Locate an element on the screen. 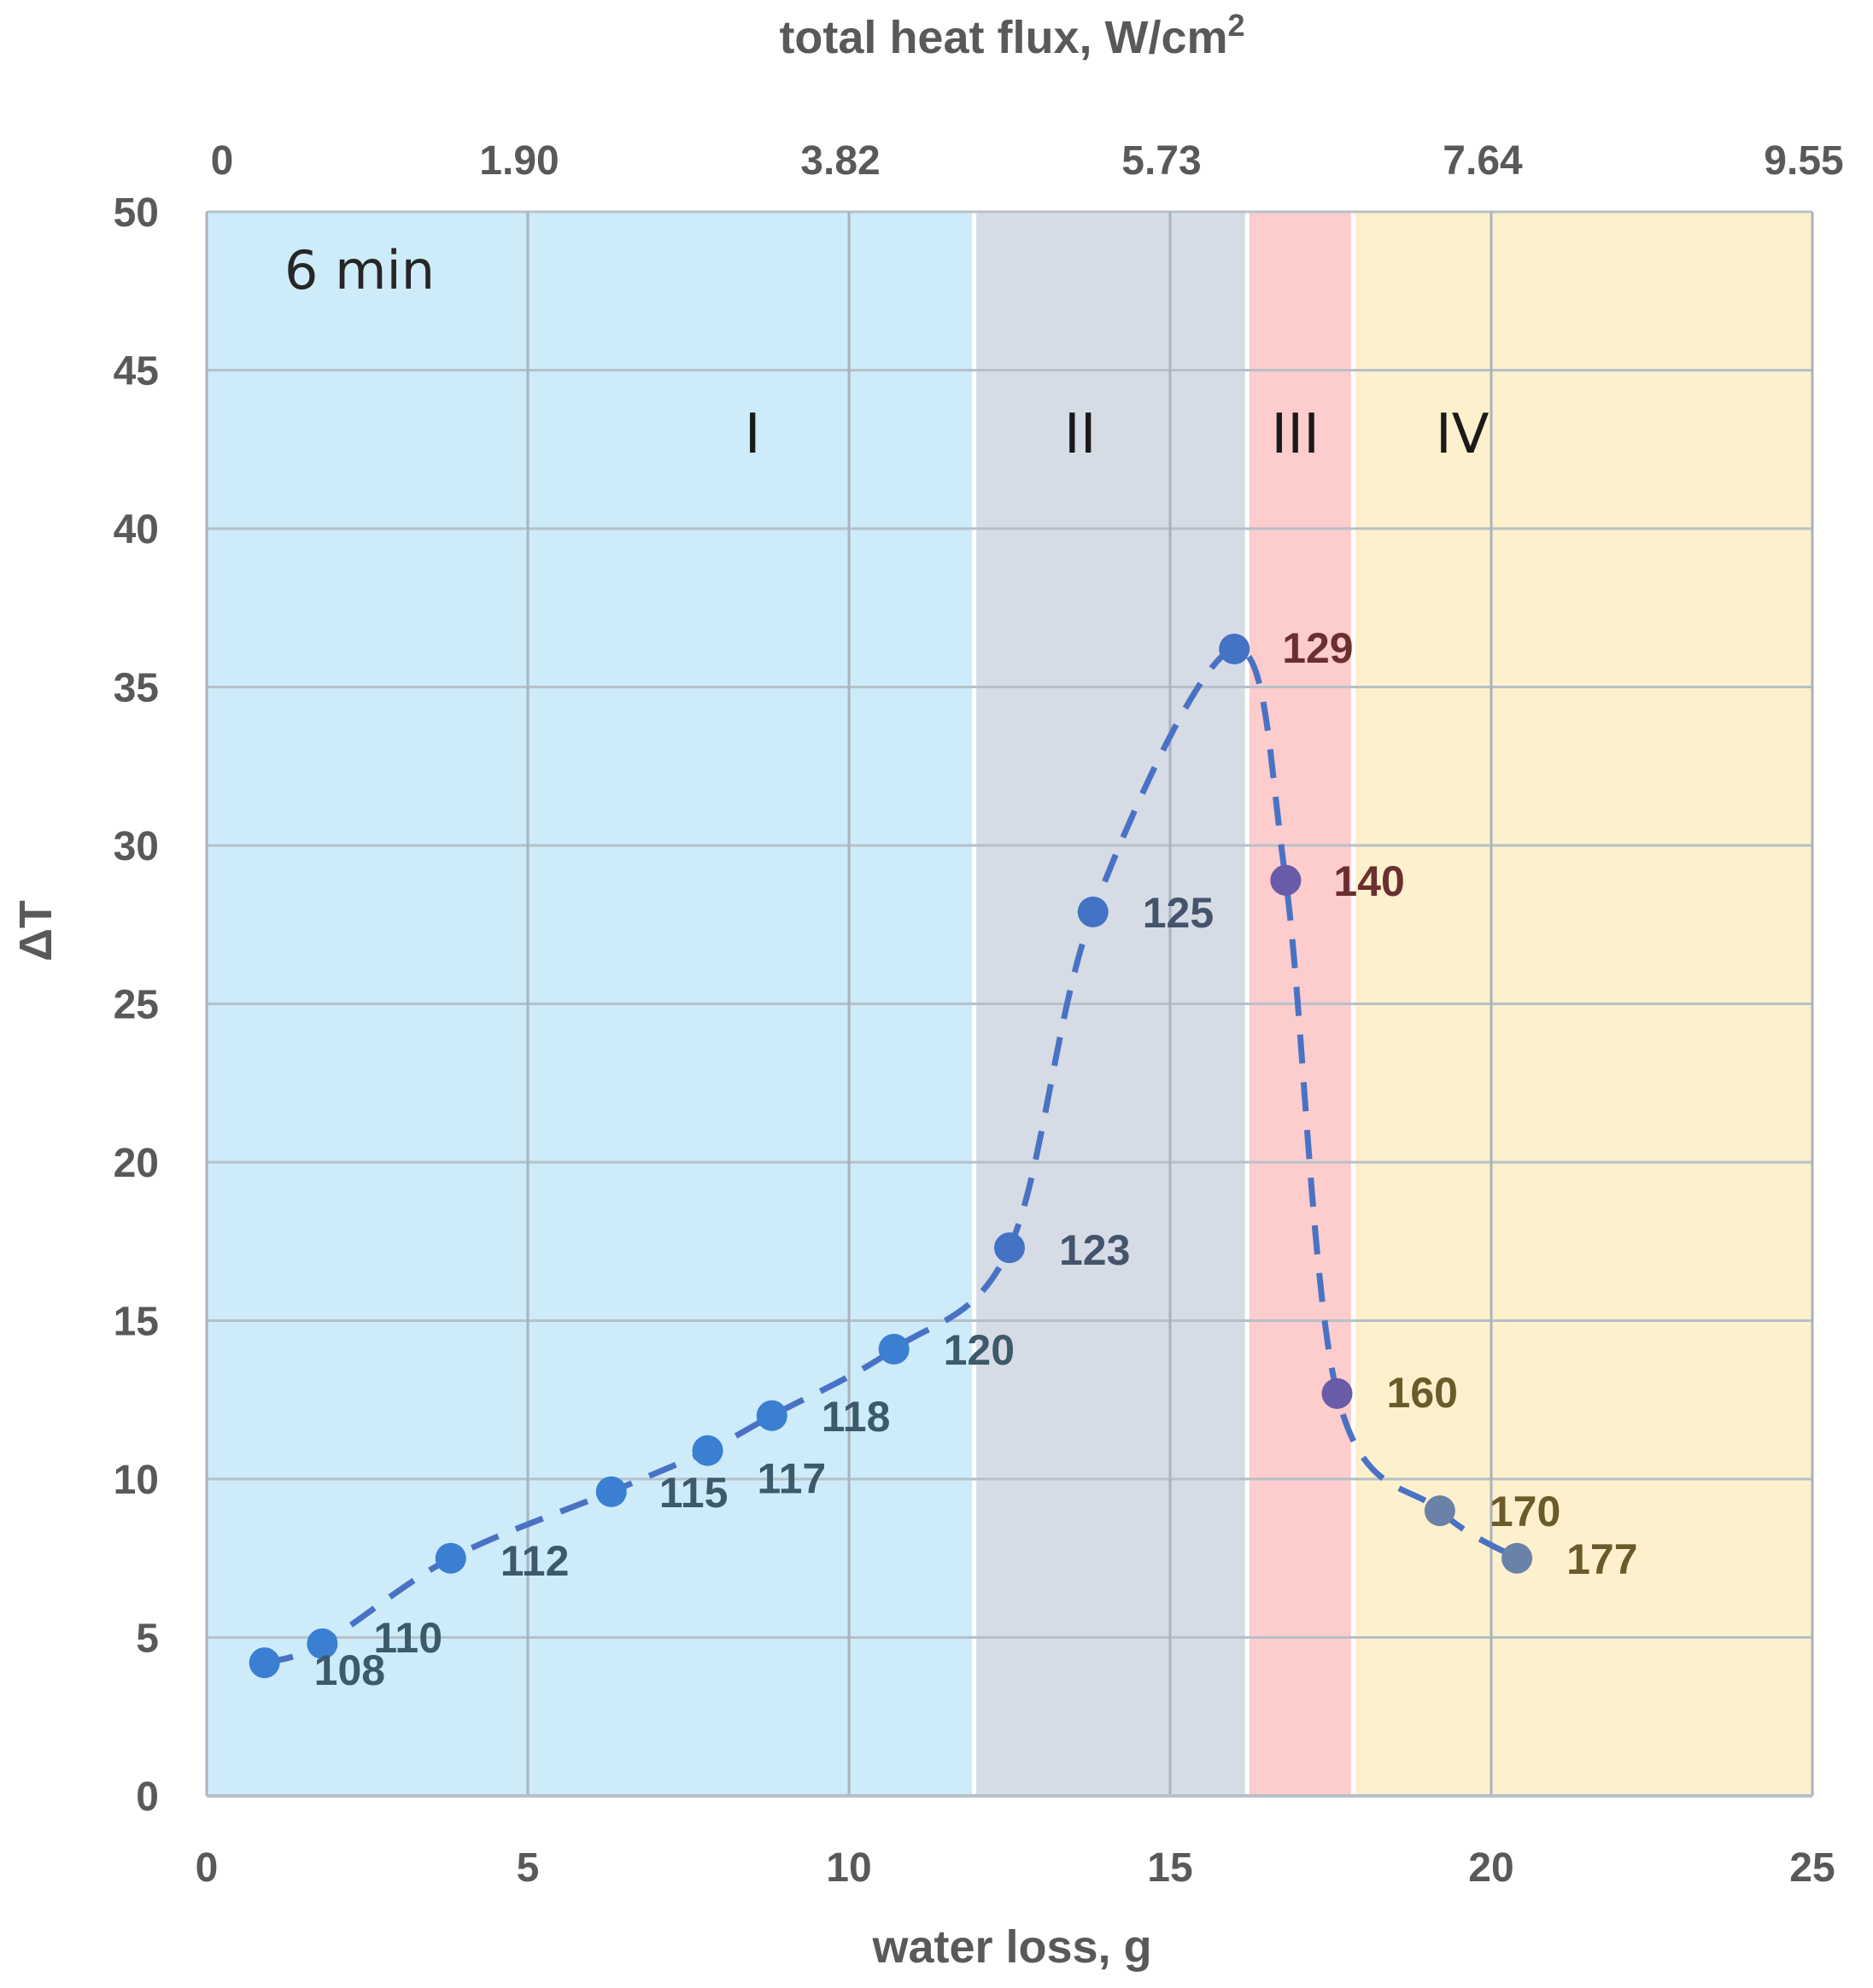 This screenshot has height=1988, width=1873. data-point-label: 108 is located at coordinates (349, 1670).